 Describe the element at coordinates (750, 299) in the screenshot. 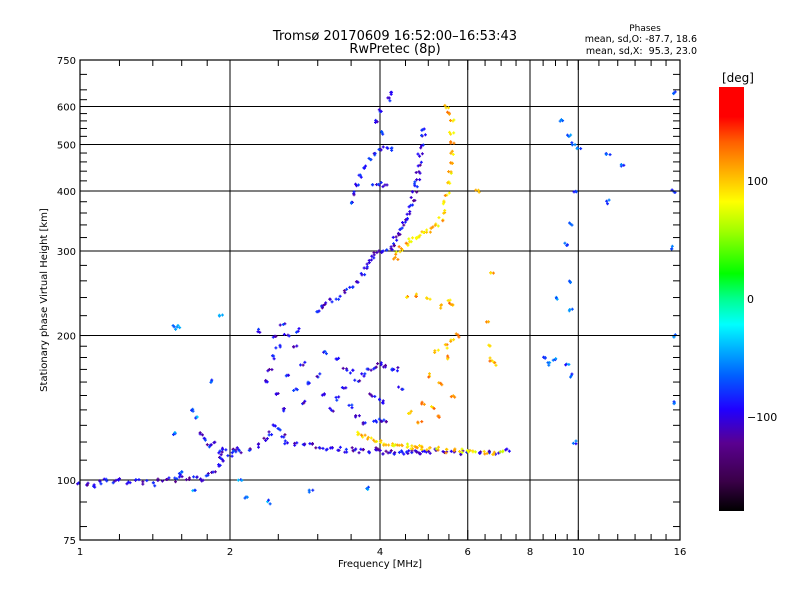

I see `colorbar-tick-label: 0` at that location.